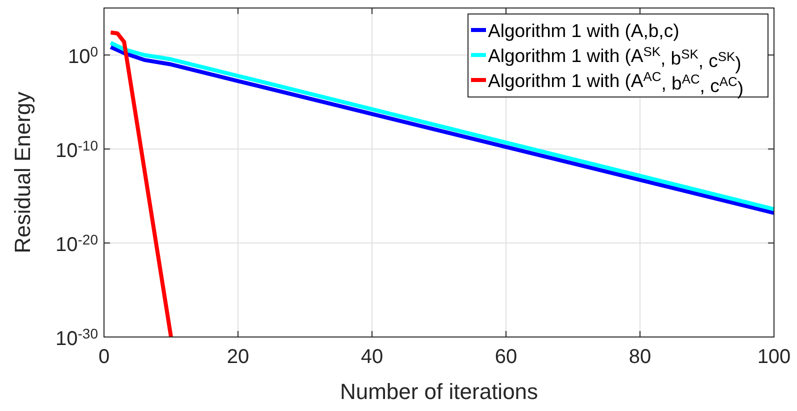 The width and height of the screenshot is (797, 411). I want to click on legend-label: Algorithm 1 with (A$^{SK}$, b$^{SK}$, c$^{SK}$), so click(615, 59).